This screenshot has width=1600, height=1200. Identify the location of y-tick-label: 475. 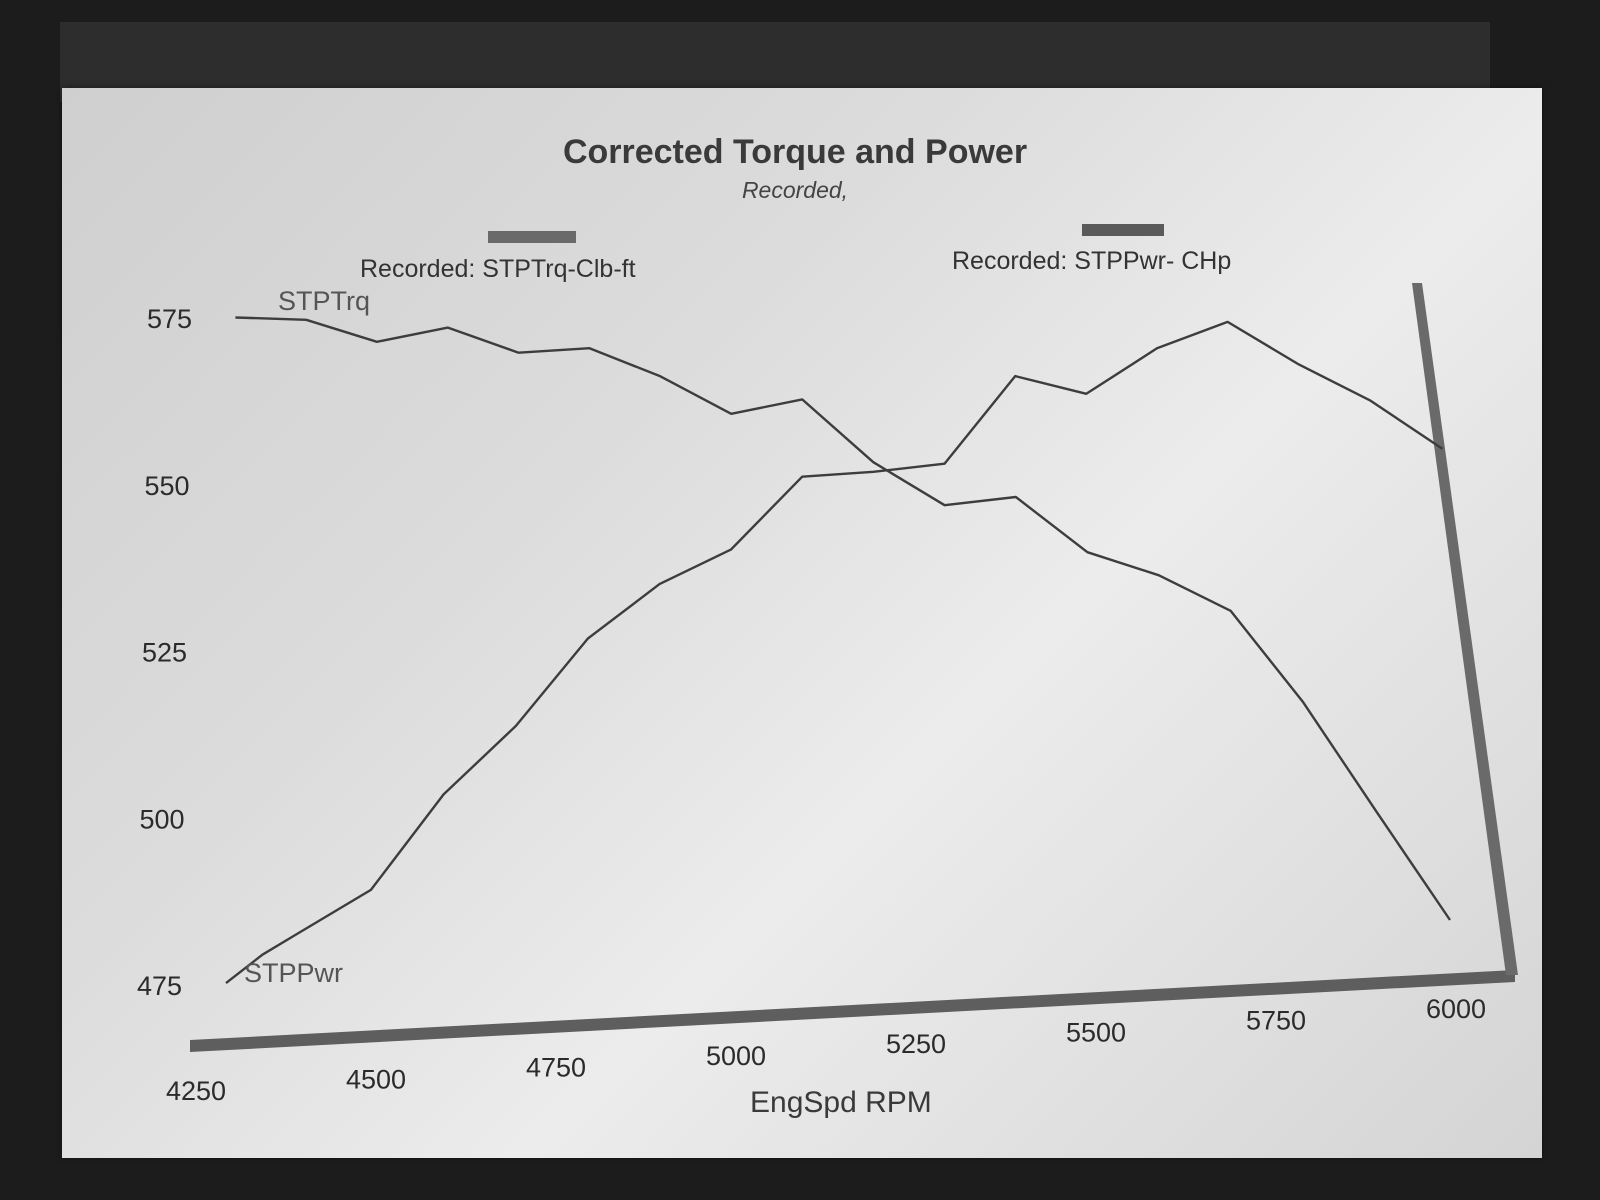
(159, 986).